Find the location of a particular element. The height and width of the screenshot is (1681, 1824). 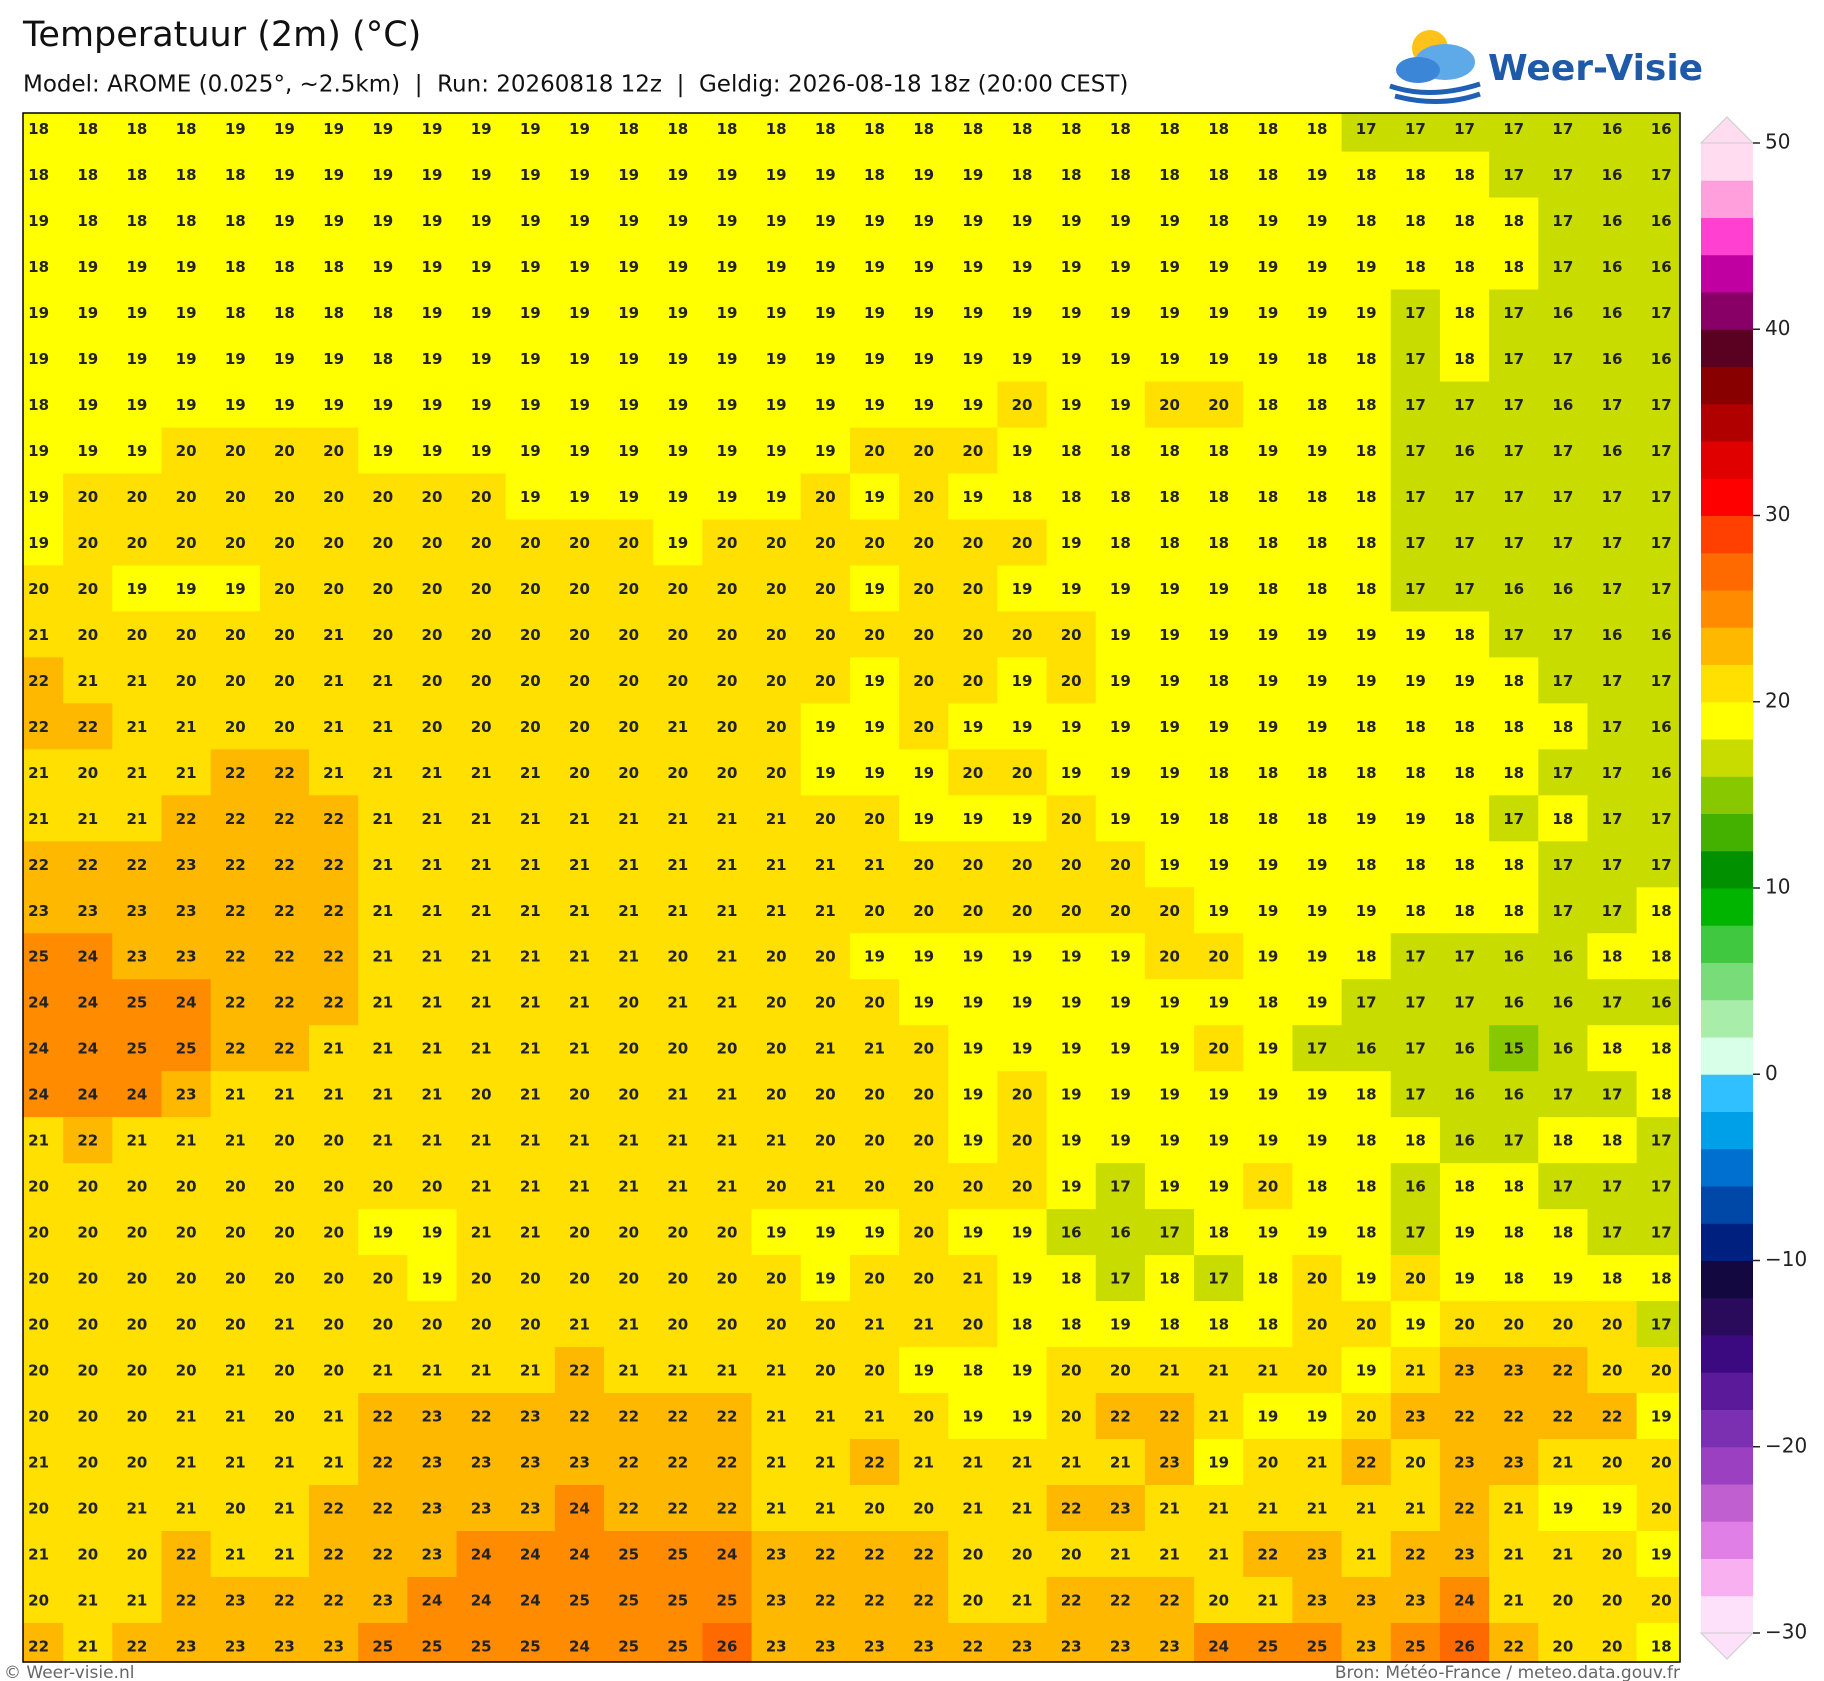

colorbar-band is located at coordinates (1727, 348).